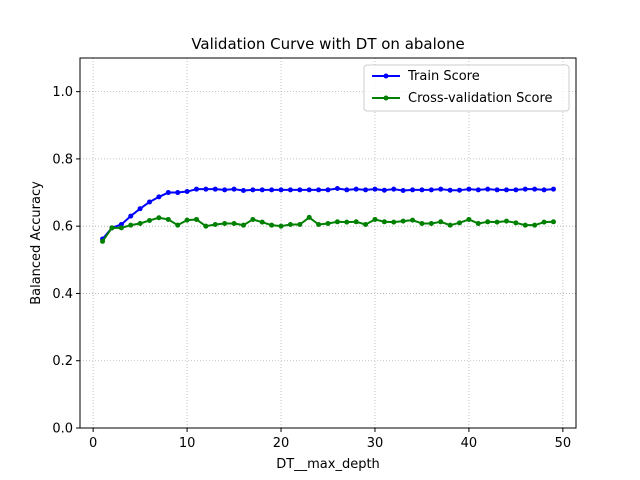  What do you see at coordinates (327, 44) in the screenshot?
I see `chart-title: Validation Curve with DT on abalone` at bounding box center [327, 44].